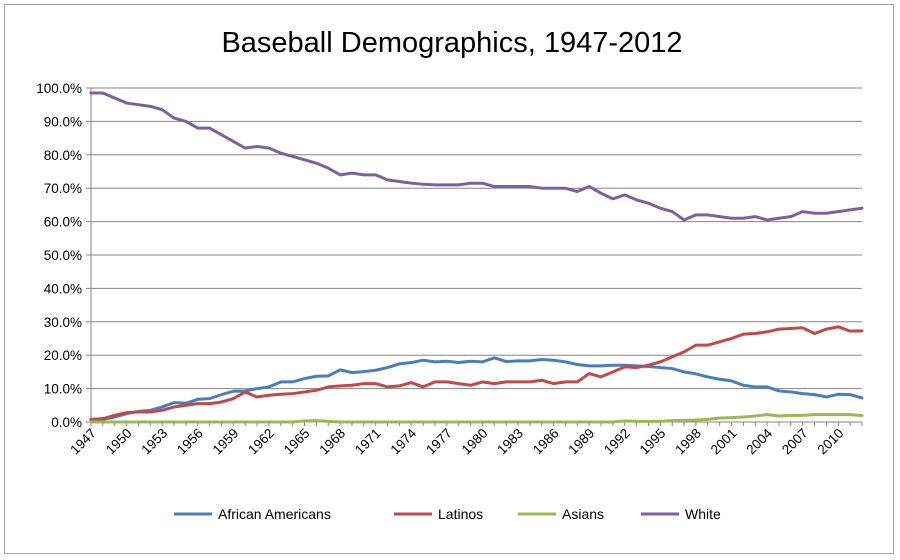 Image resolution: width=900 pixels, height=560 pixels. I want to click on x-tick-label: 1992, so click(617, 442).